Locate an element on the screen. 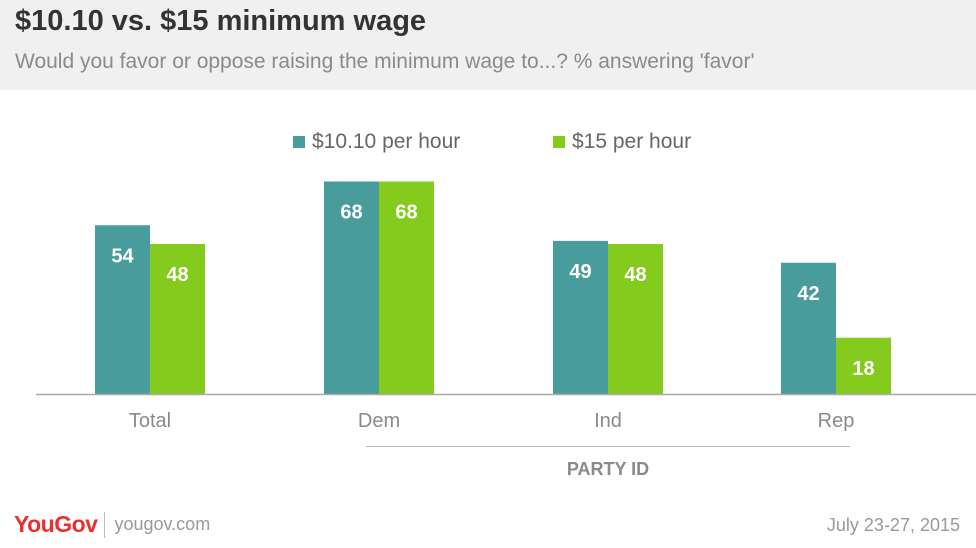  category-label-rep: Rep is located at coordinates (836, 421).